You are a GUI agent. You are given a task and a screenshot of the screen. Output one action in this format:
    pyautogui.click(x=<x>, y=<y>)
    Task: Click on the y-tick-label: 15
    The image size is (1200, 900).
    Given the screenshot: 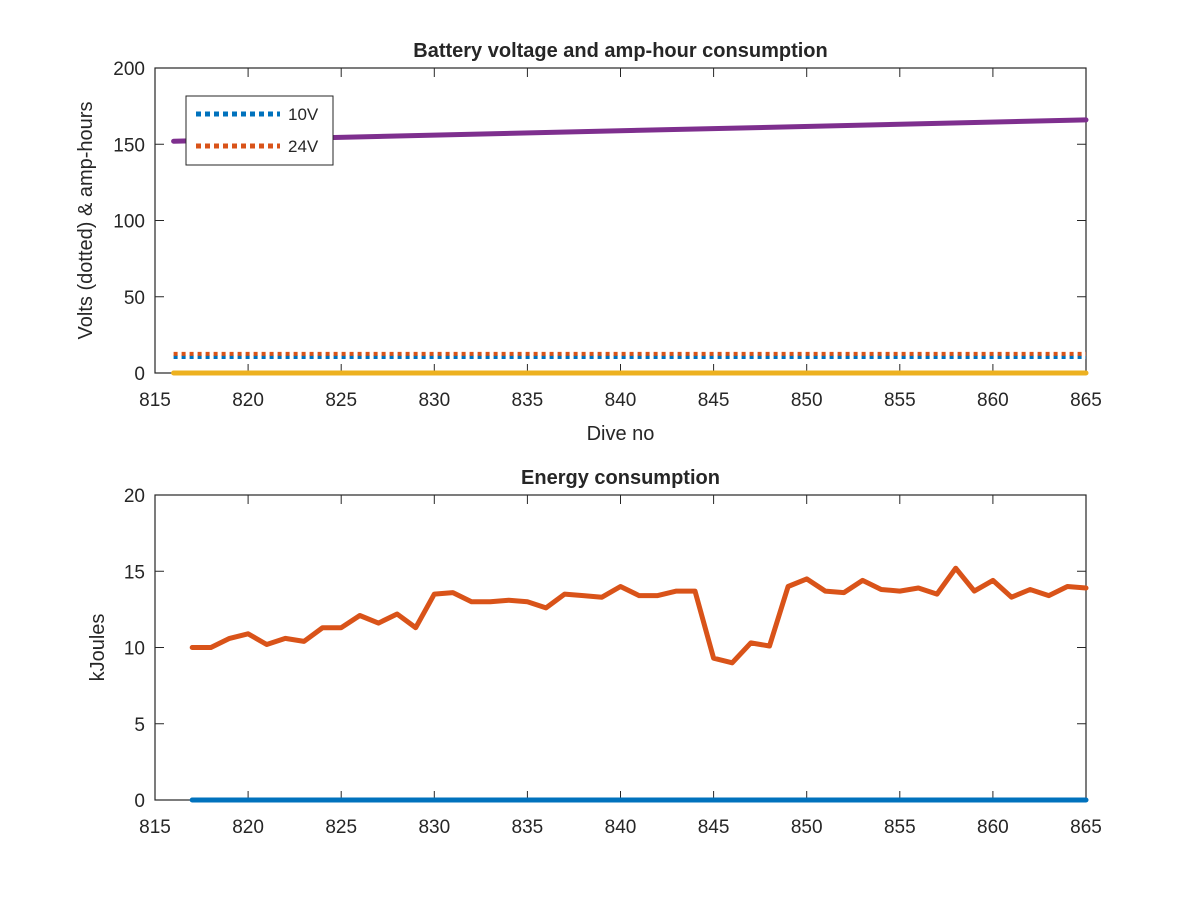 What is the action you would take?
    pyautogui.click(x=134, y=572)
    